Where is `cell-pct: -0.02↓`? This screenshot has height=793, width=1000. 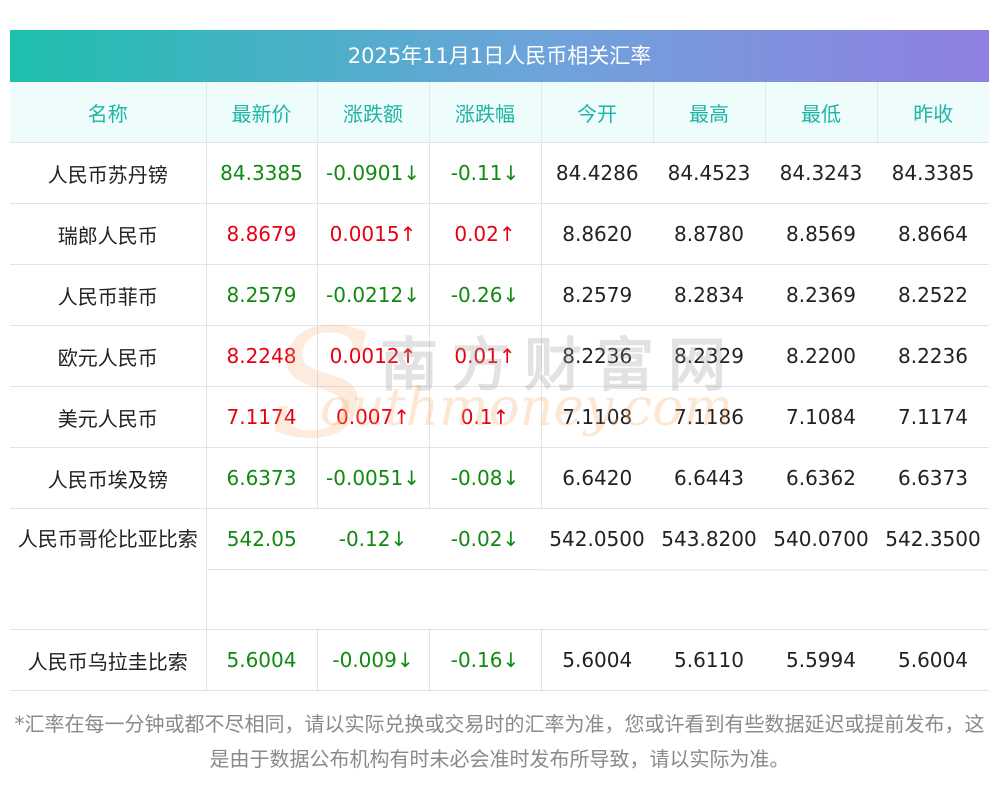
cell-pct: -0.02↓ is located at coordinates (485, 569).